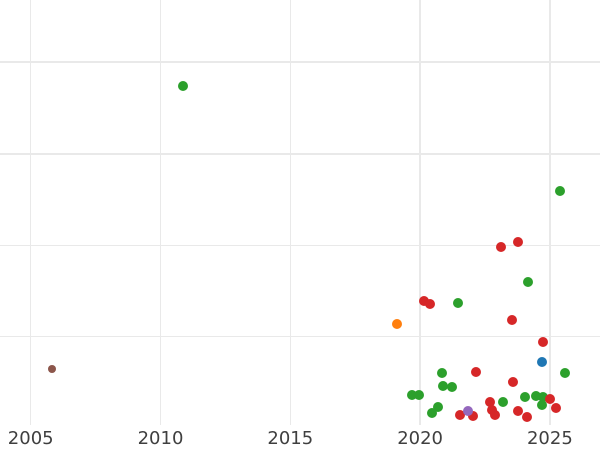  What do you see at coordinates (549, 438) in the screenshot?
I see `x-tick-label: 2025` at bounding box center [549, 438].